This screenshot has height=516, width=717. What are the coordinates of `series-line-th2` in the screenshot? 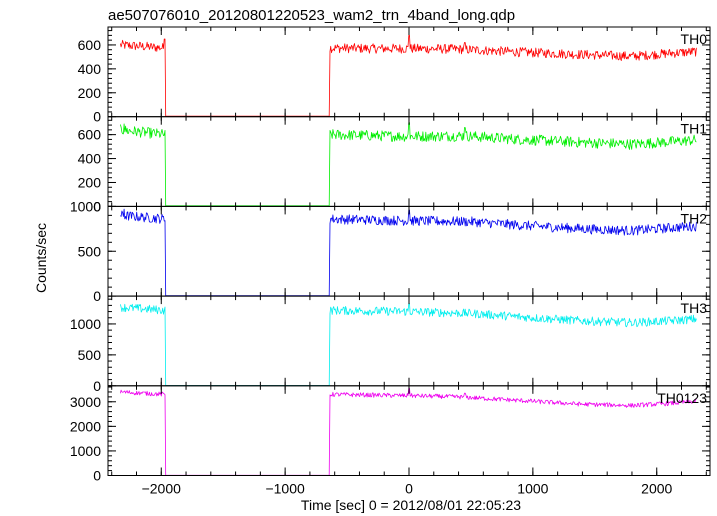 It's located at (408, 252).